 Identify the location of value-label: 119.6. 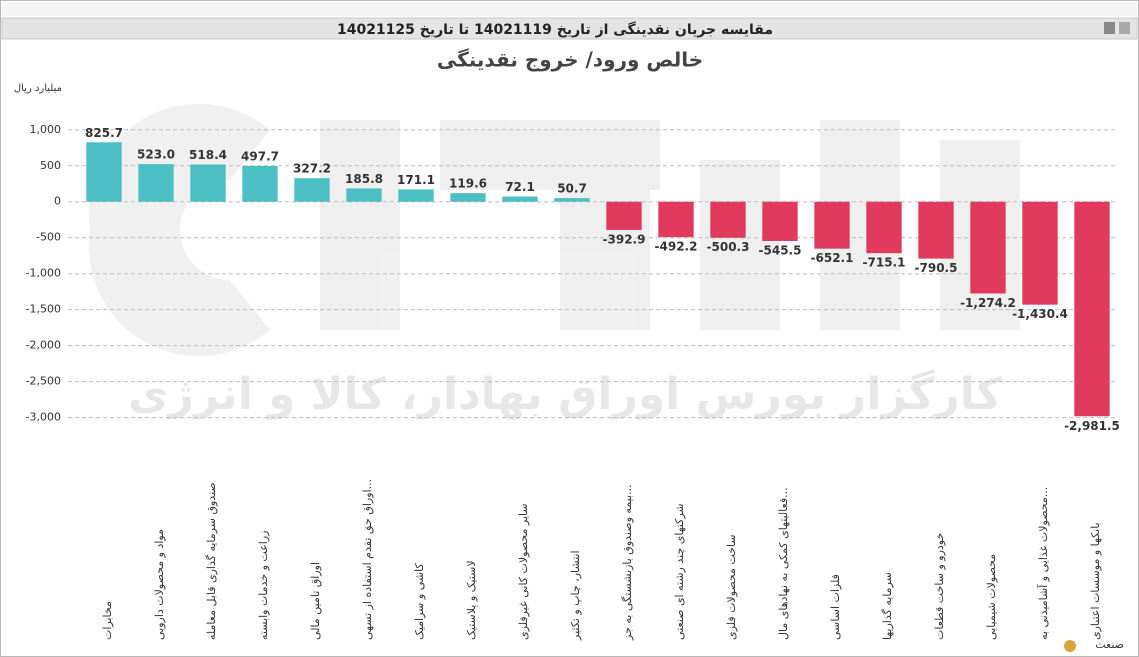
(468, 184).